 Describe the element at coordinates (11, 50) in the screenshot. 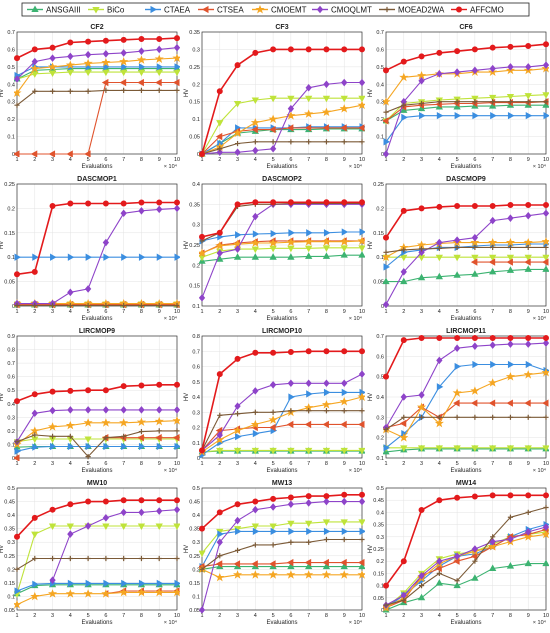

I see `y-tick-label: 0.6` at that location.